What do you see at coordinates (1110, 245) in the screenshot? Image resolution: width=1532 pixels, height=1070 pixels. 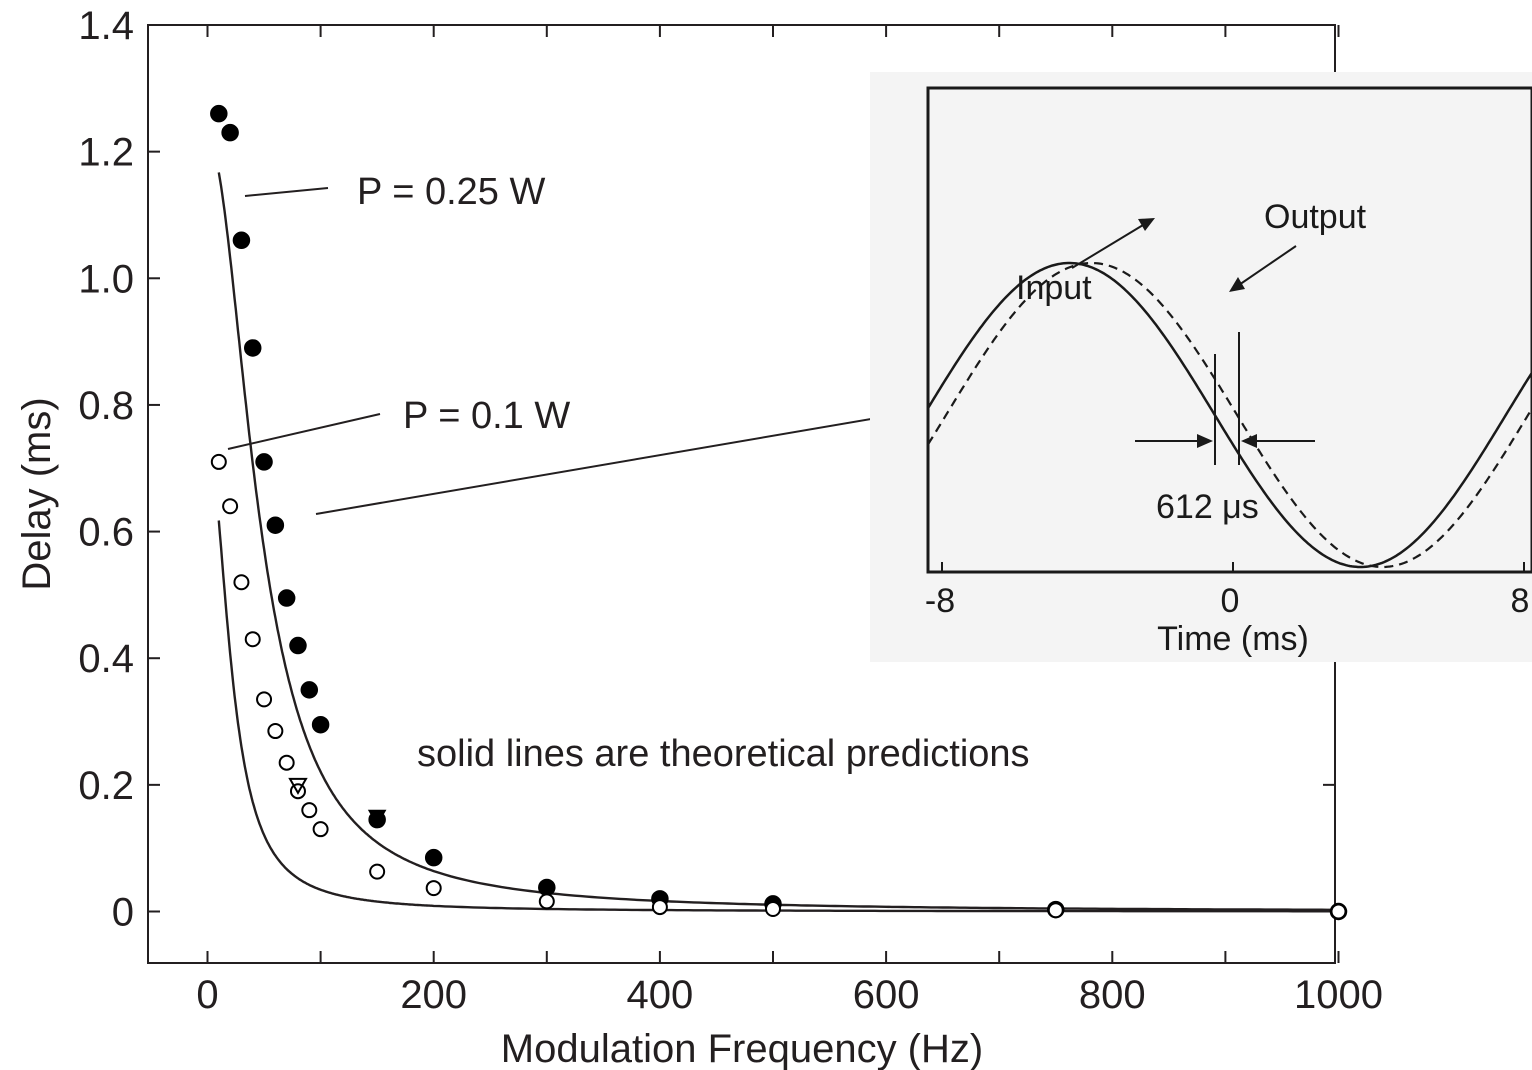 I see `input-arrow-line` at bounding box center [1110, 245].